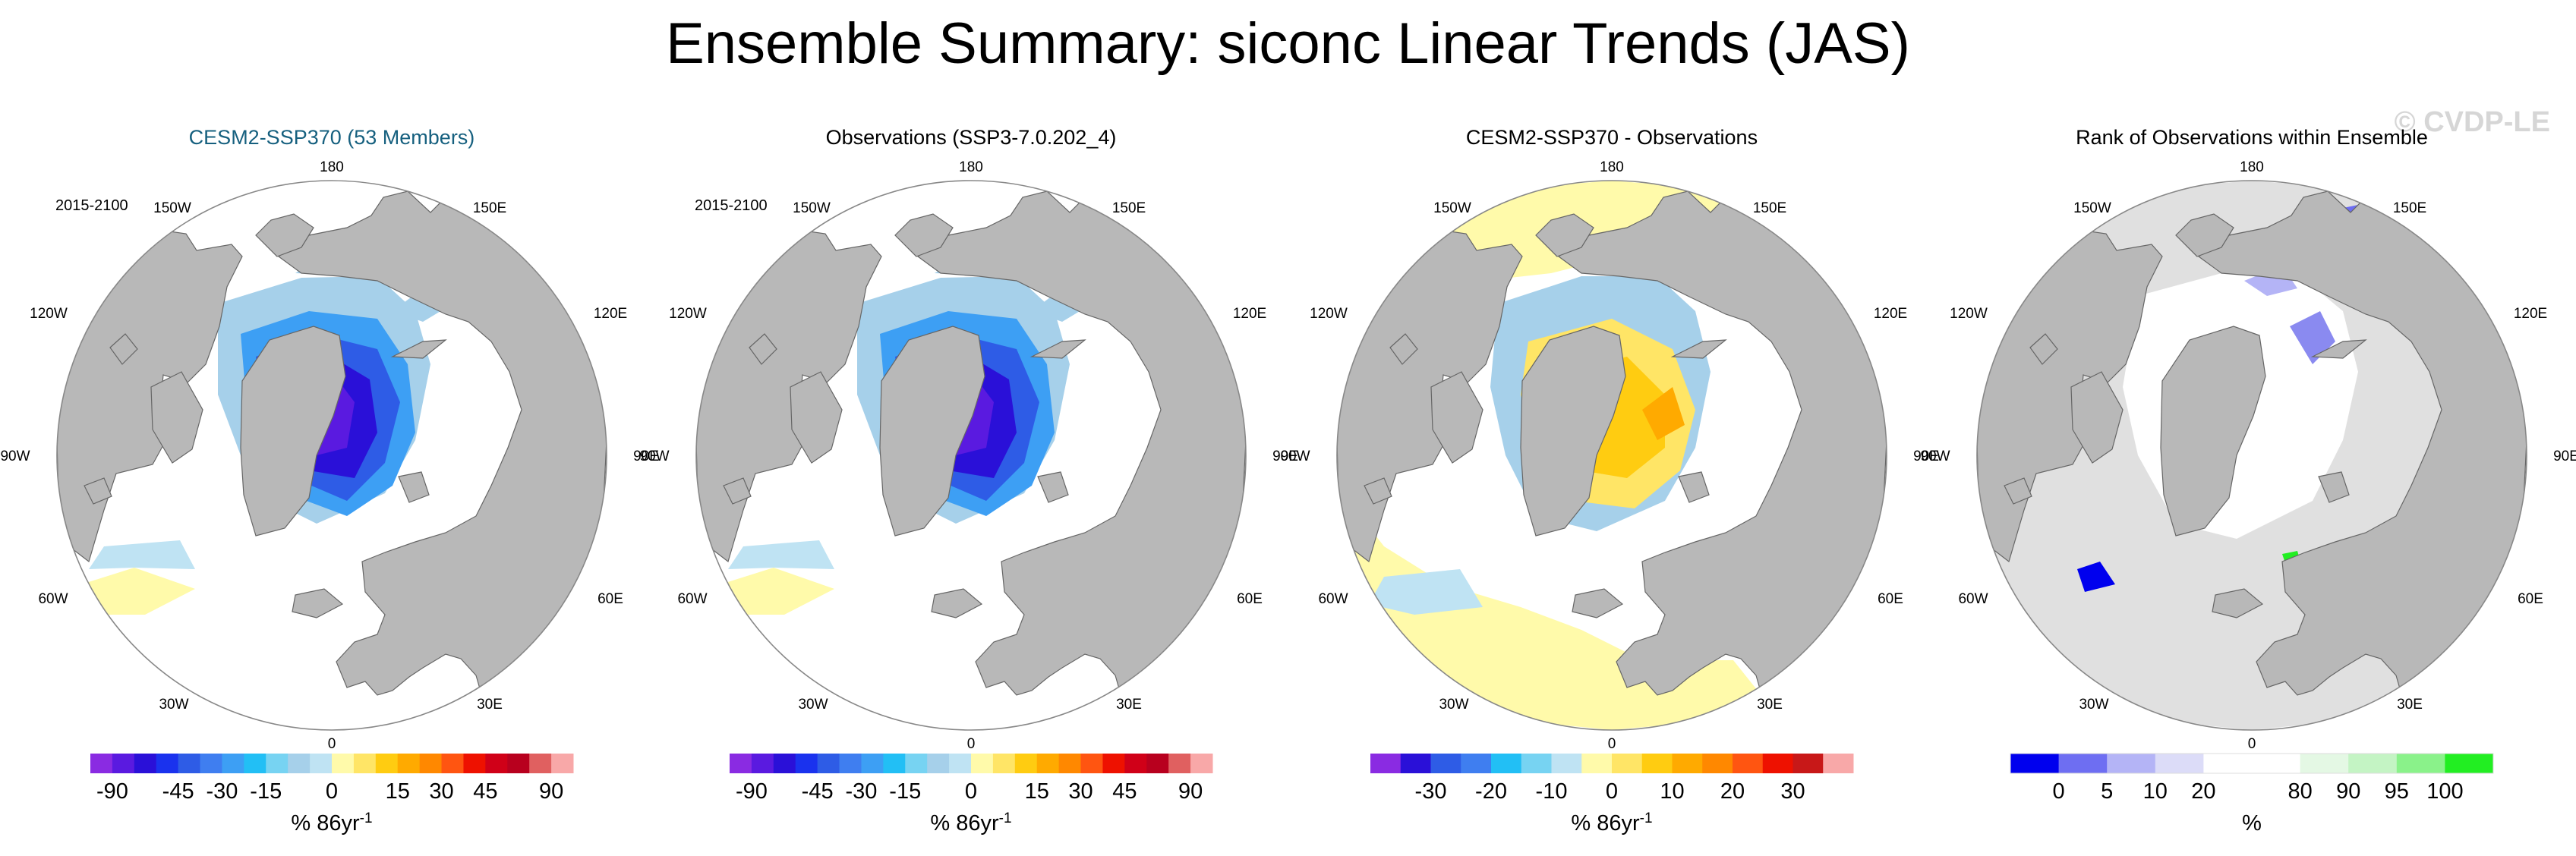 The image size is (2576, 856). Describe the element at coordinates (781, 554) in the screenshot. I see `hudson-ice` at that location.